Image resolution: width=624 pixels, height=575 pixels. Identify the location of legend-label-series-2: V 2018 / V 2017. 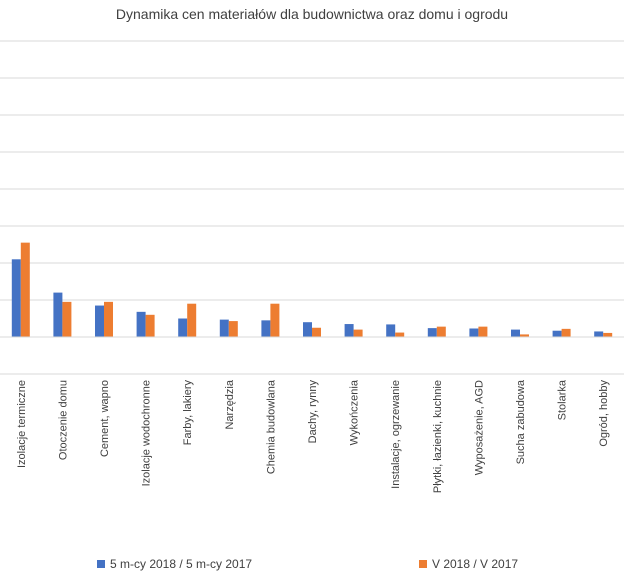
(475, 564).